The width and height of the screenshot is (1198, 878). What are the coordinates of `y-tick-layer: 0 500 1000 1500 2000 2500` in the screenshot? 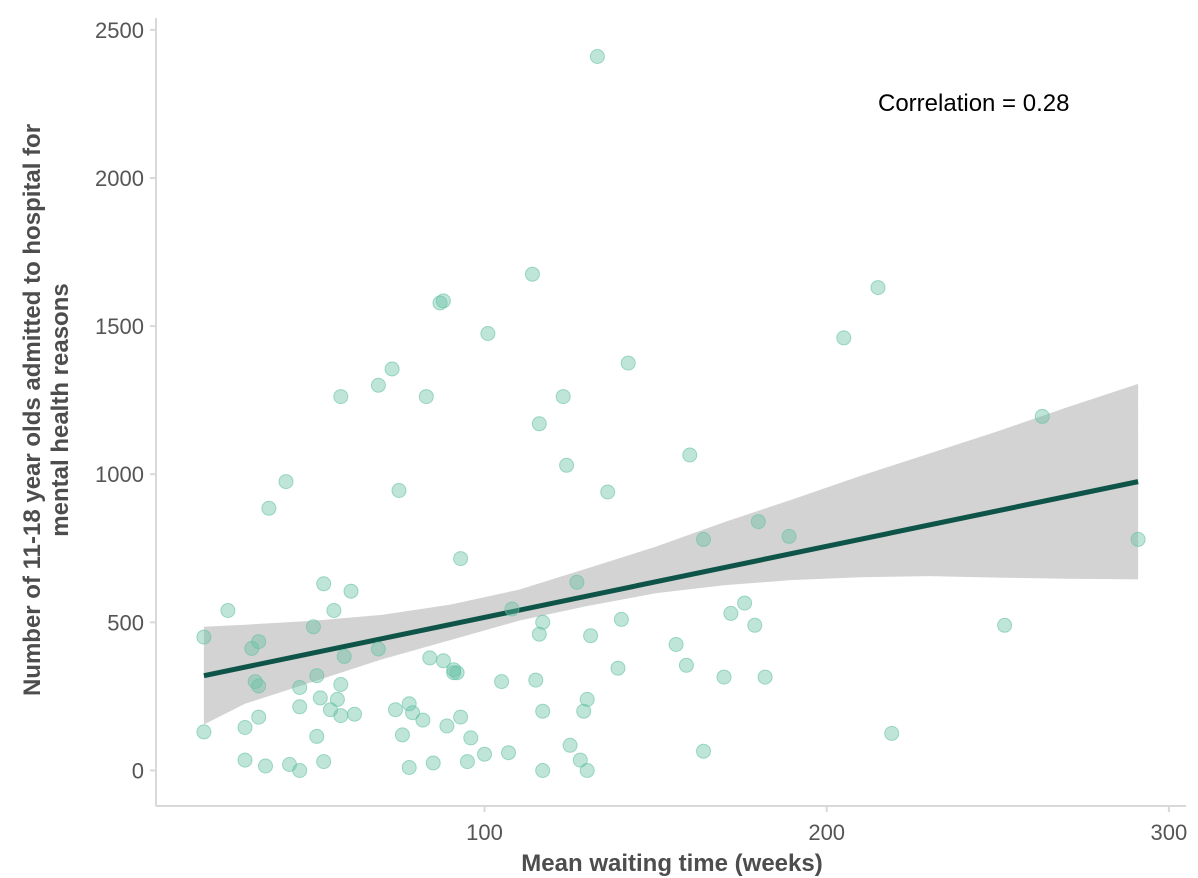 It's located at (125, 400).